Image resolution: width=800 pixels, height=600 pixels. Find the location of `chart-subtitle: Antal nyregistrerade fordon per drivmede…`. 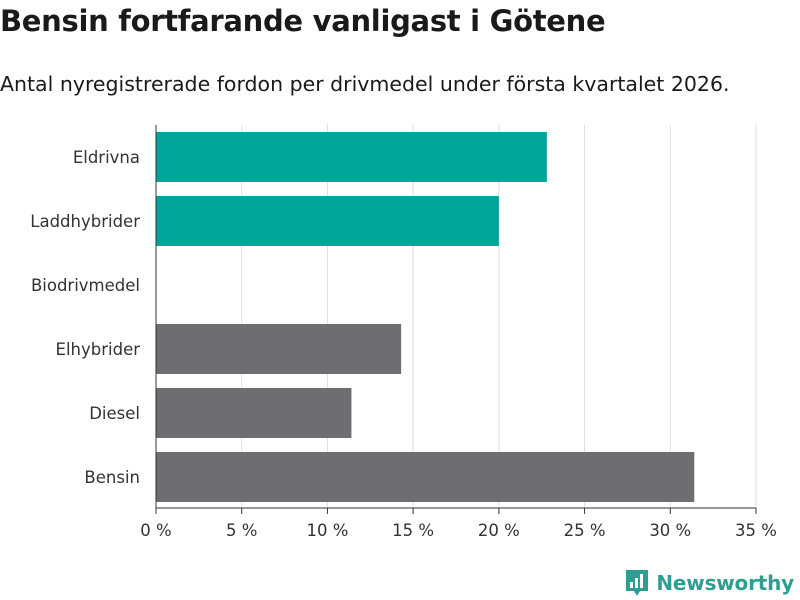

chart-subtitle: Antal nyregistrerade fordon per drivmede… is located at coordinates (365, 84).